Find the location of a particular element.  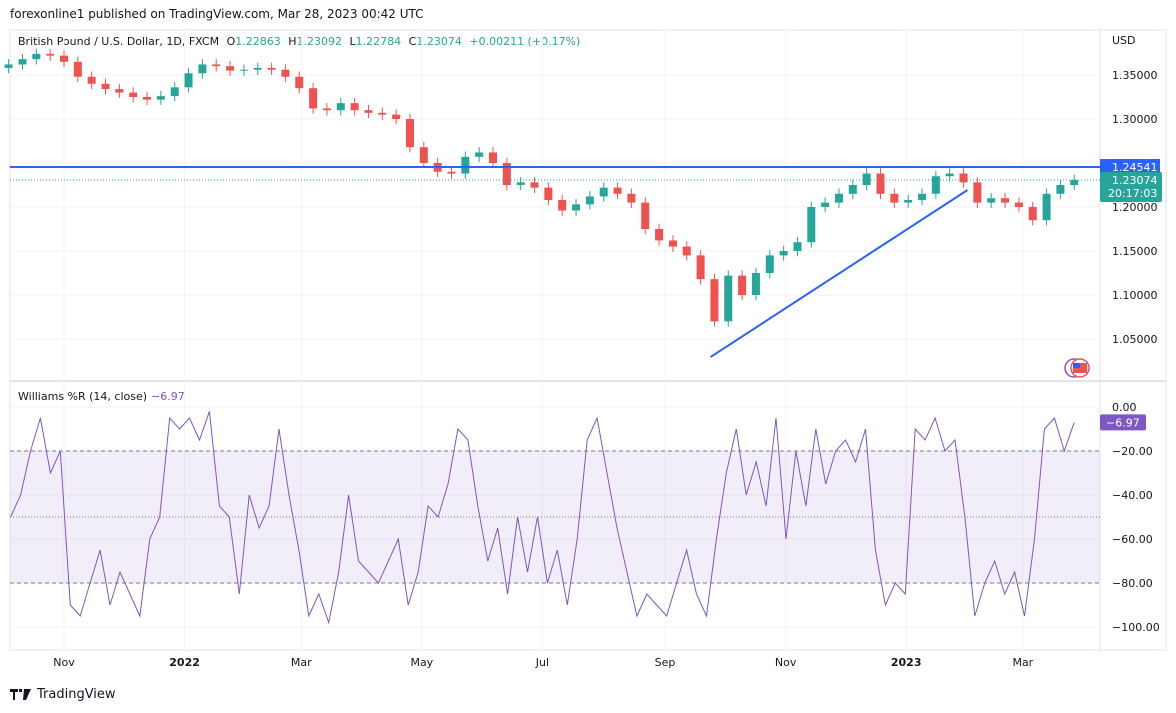

last-price-label-bg is located at coordinates (1131, 186).